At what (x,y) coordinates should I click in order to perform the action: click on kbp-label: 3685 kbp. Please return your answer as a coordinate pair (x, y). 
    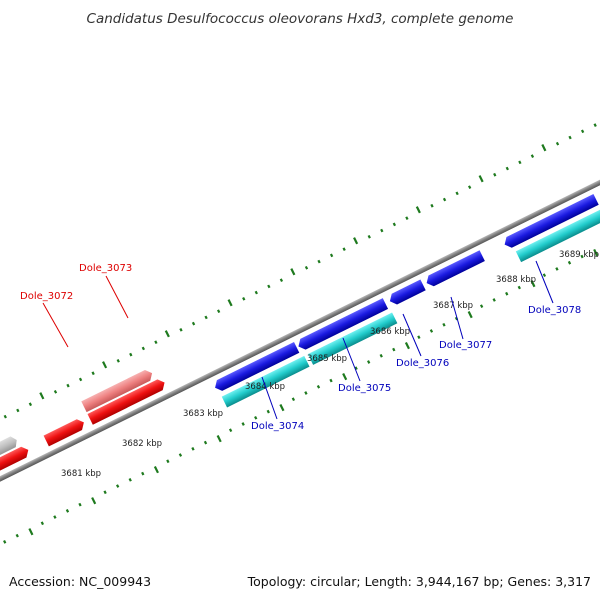
    Looking at the image, I should click on (327, 359).